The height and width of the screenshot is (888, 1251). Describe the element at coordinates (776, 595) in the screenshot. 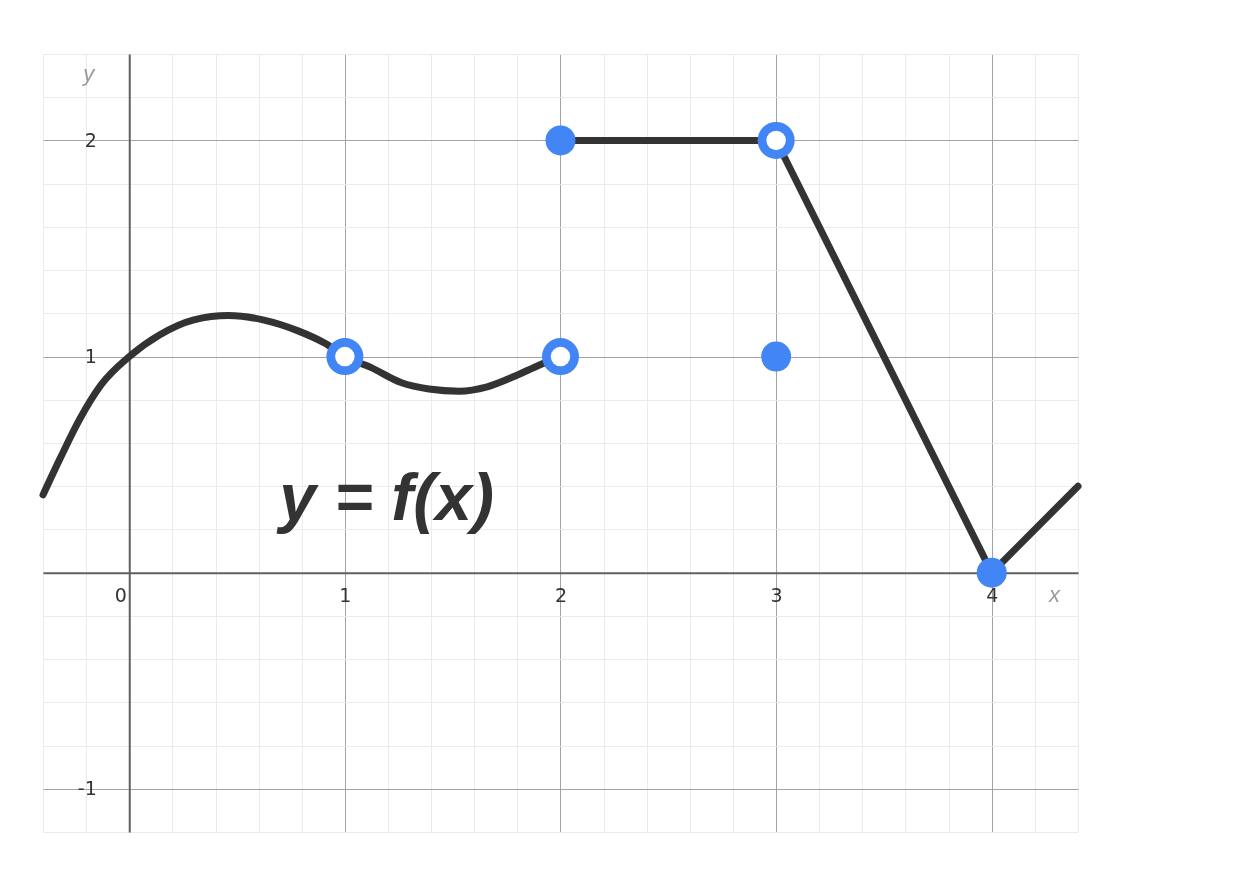

I see `x-tick-label: 3` at that location.